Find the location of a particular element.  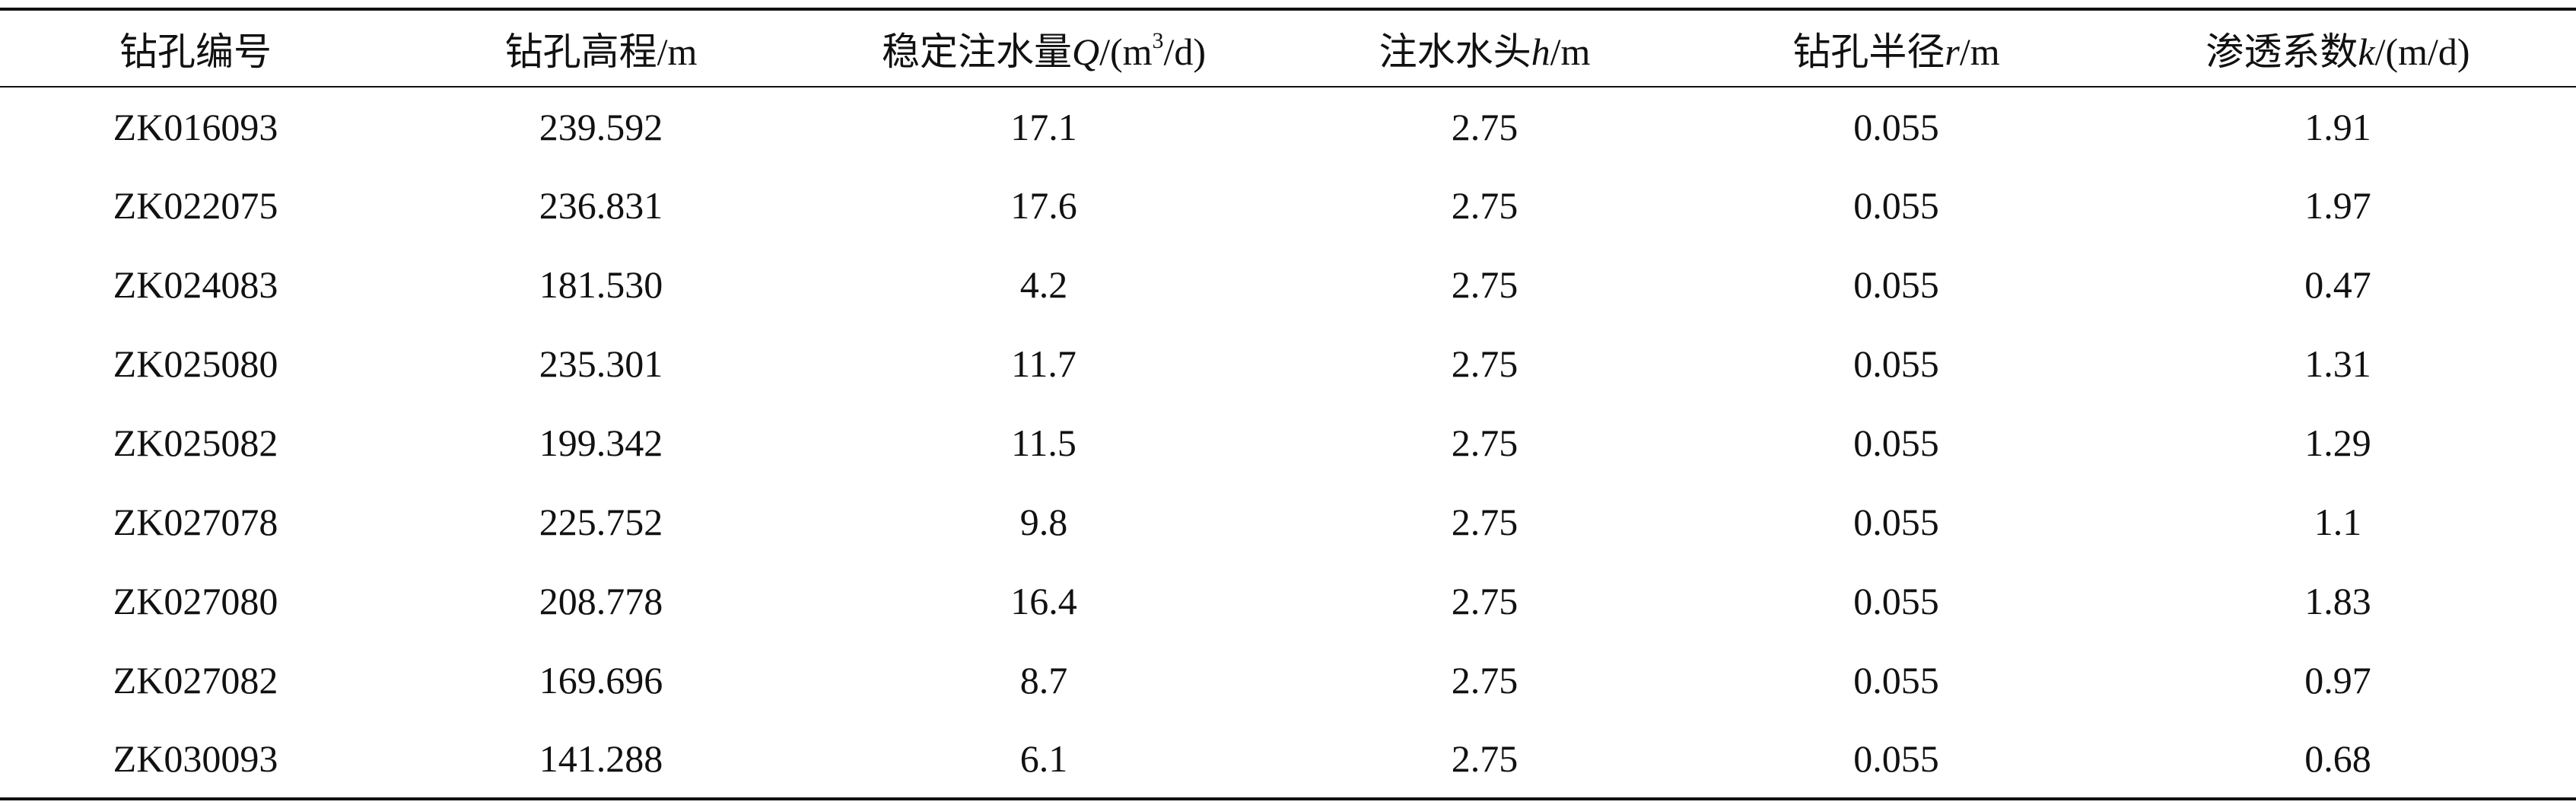

table-cell: 0.47 is located at coordinates (2337, 284).